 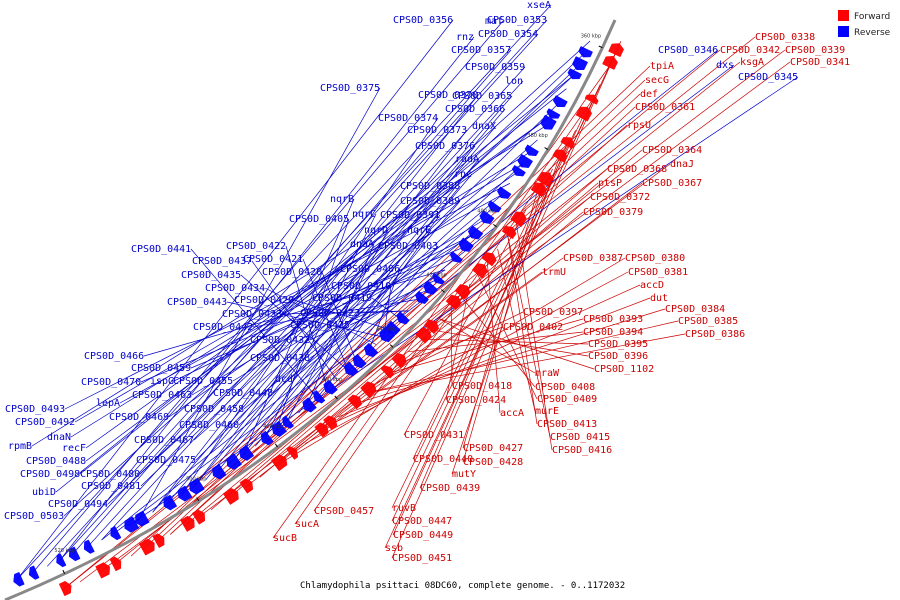 I want to click on forward-gene-label: CPS0D_0428, so click(x=493, y=462).